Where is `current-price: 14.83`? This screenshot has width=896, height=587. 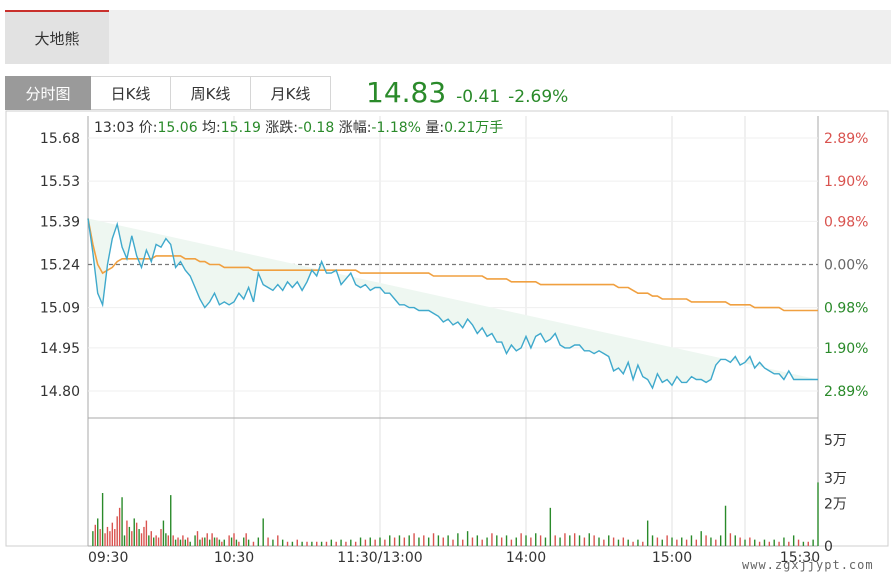 current-price: 14.83 is located at coordinates (406, 92).